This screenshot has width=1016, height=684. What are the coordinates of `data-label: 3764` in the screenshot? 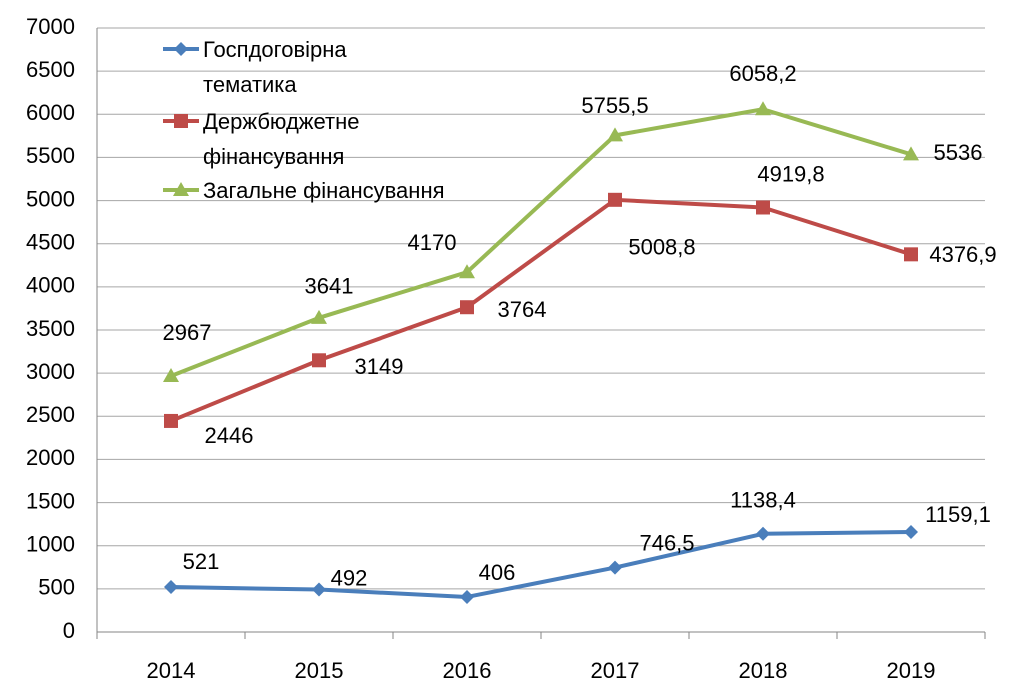 It's located at (522, 309).